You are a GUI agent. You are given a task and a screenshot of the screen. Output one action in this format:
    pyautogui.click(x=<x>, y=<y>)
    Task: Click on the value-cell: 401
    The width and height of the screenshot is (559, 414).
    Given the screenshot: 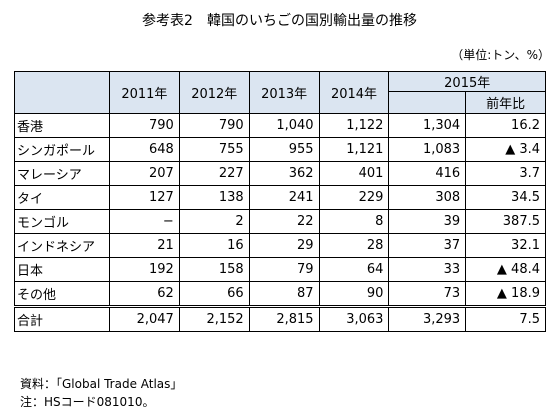 What is the action you would take?
    pyautogui.click(x=354, y=173)
    